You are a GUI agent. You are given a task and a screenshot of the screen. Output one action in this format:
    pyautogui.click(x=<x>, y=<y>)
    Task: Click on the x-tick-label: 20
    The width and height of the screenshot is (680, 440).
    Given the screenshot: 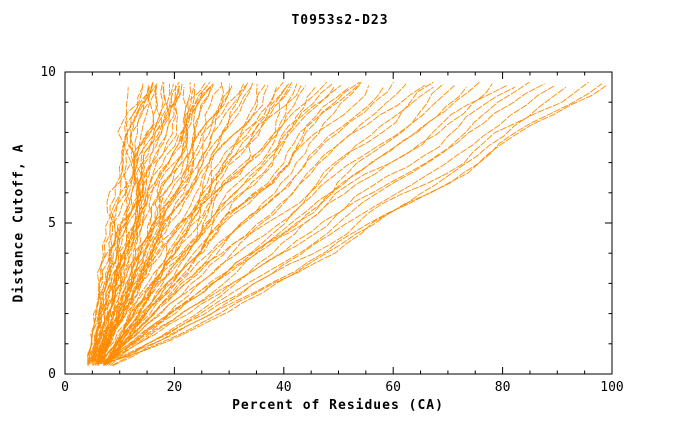 What is the action you would take?
    pyautogui.click(x=175, y=387)
    